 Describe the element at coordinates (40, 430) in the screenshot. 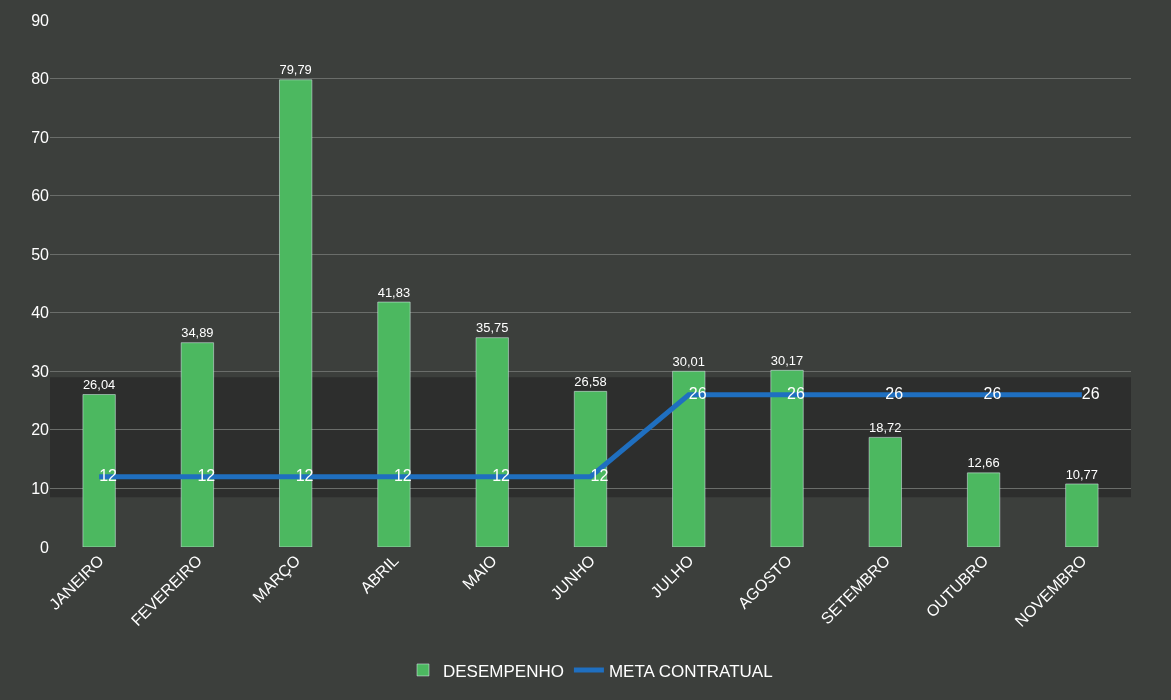

I see `y-tick-label: 20` at that location.